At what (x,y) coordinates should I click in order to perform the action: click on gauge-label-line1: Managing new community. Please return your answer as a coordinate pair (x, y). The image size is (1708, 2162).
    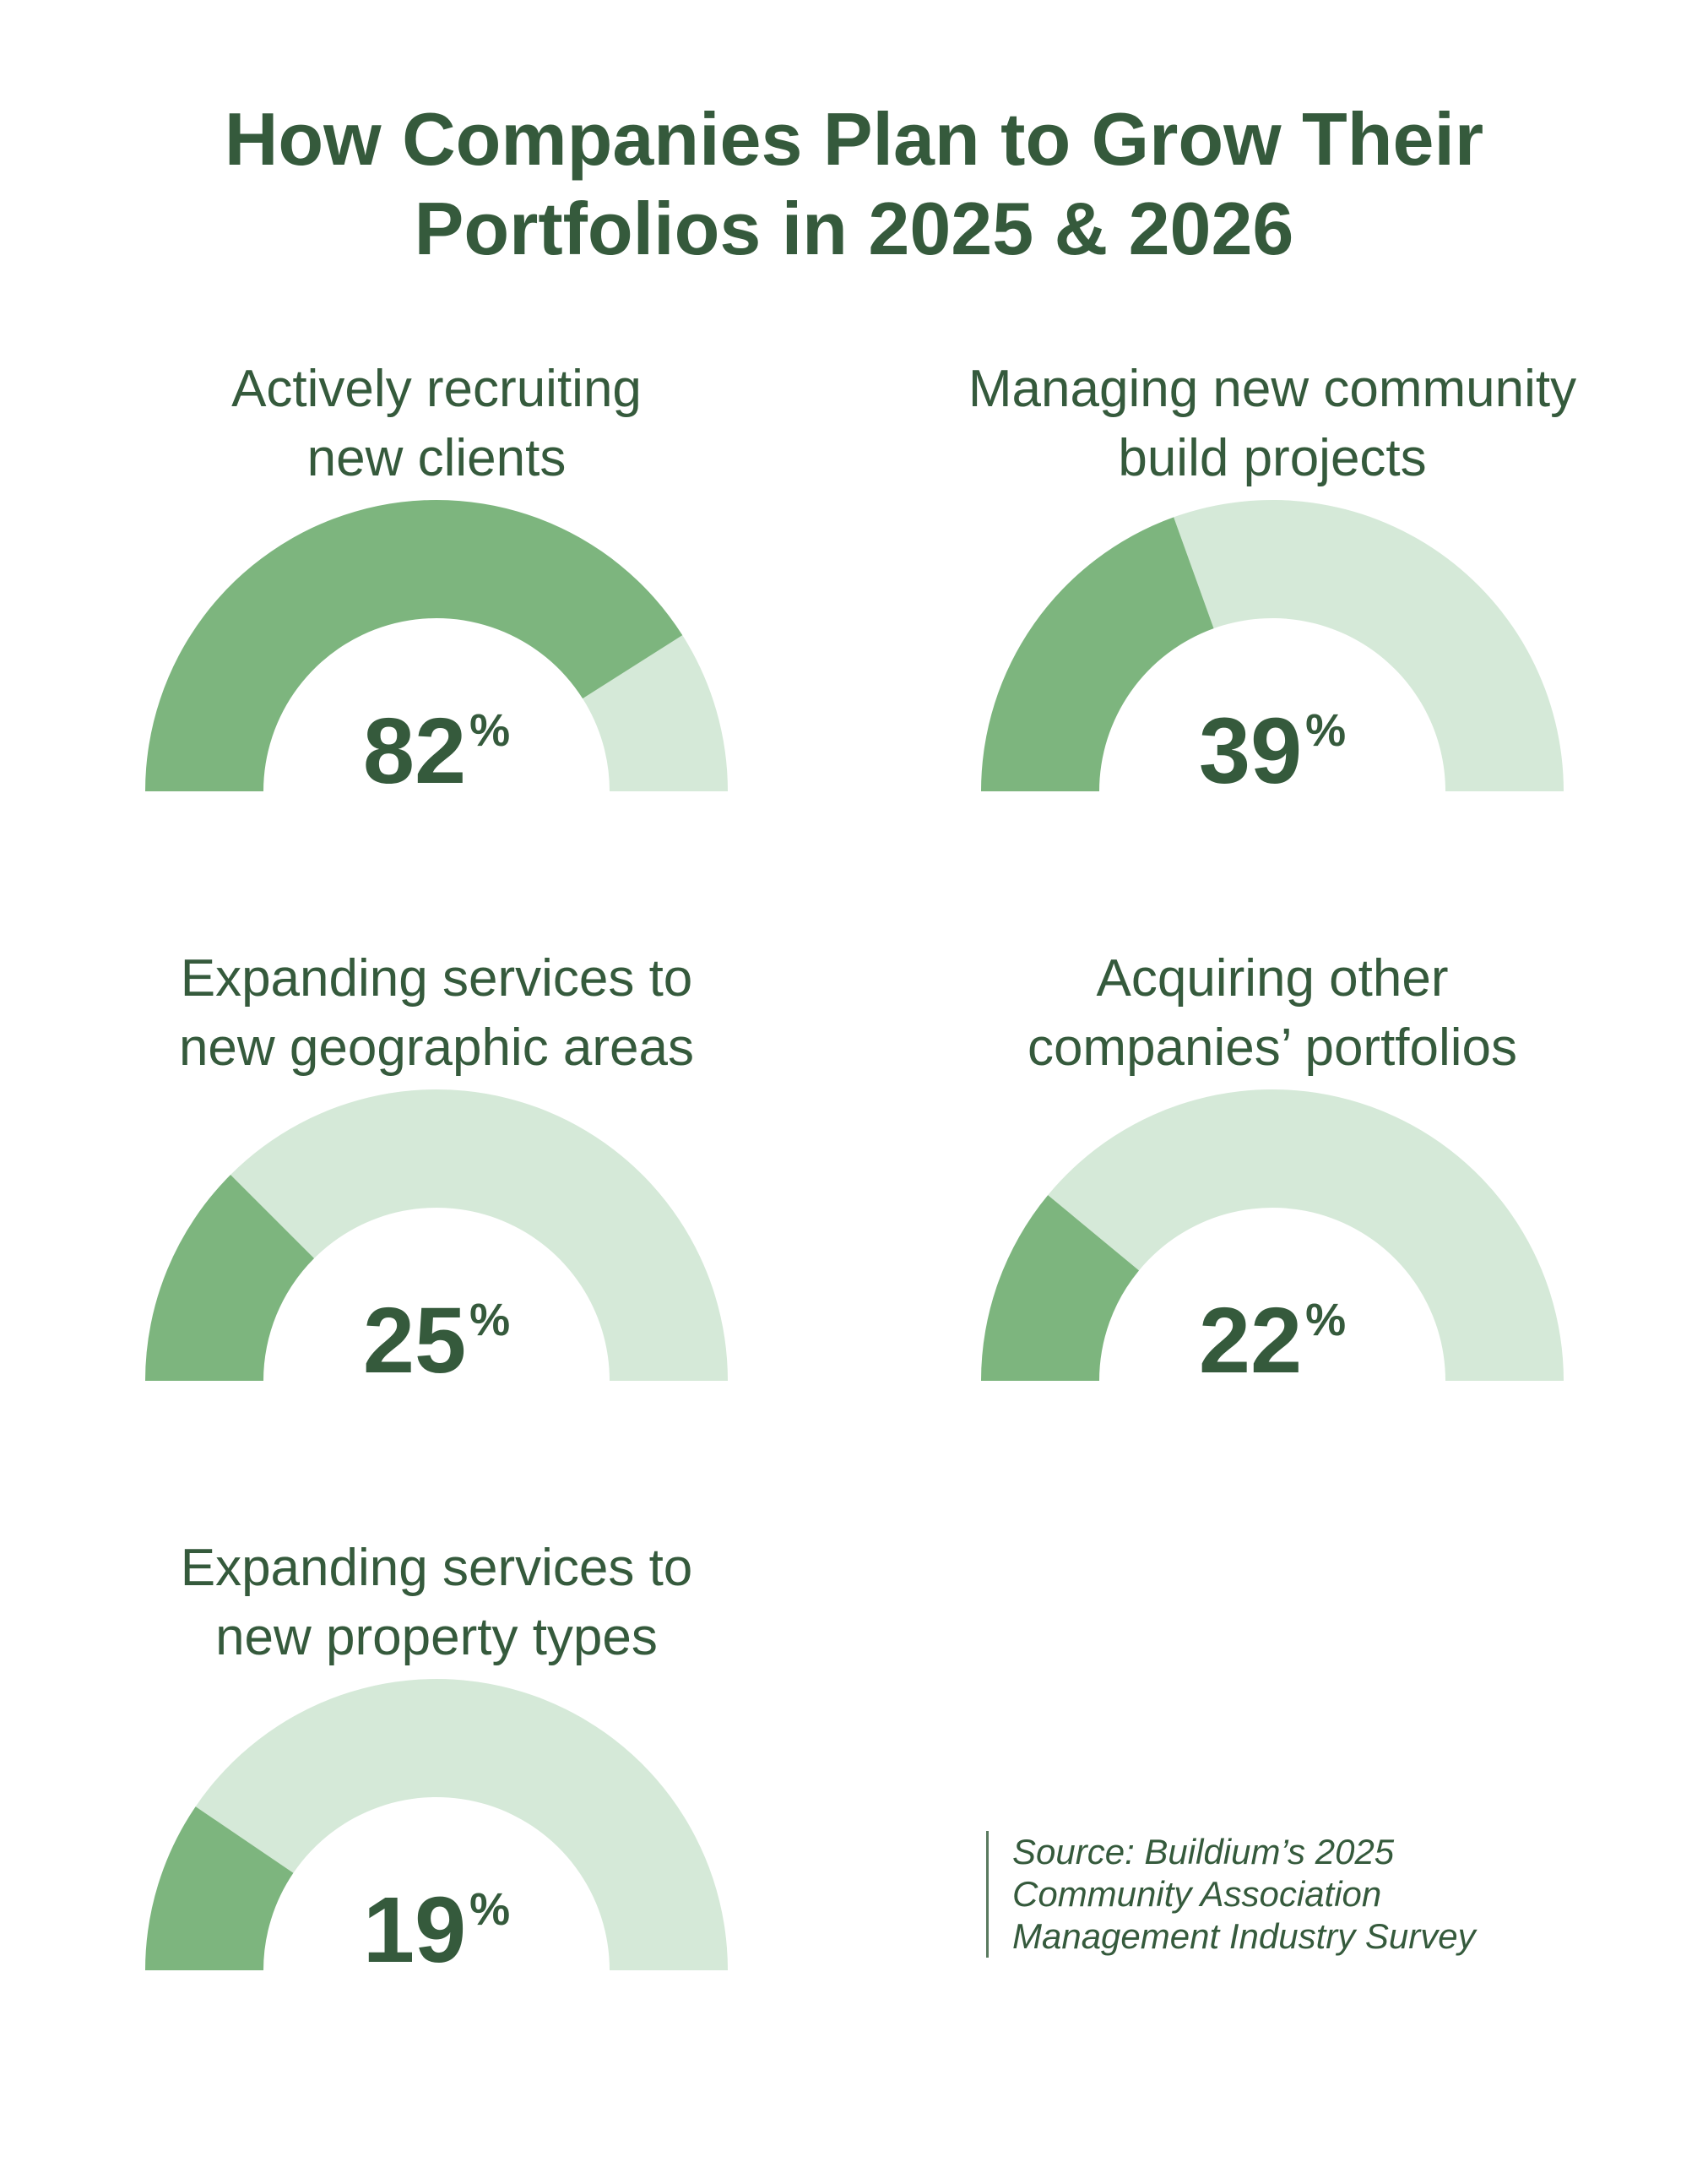
    Looking at the image, I should click on (1272, 389).